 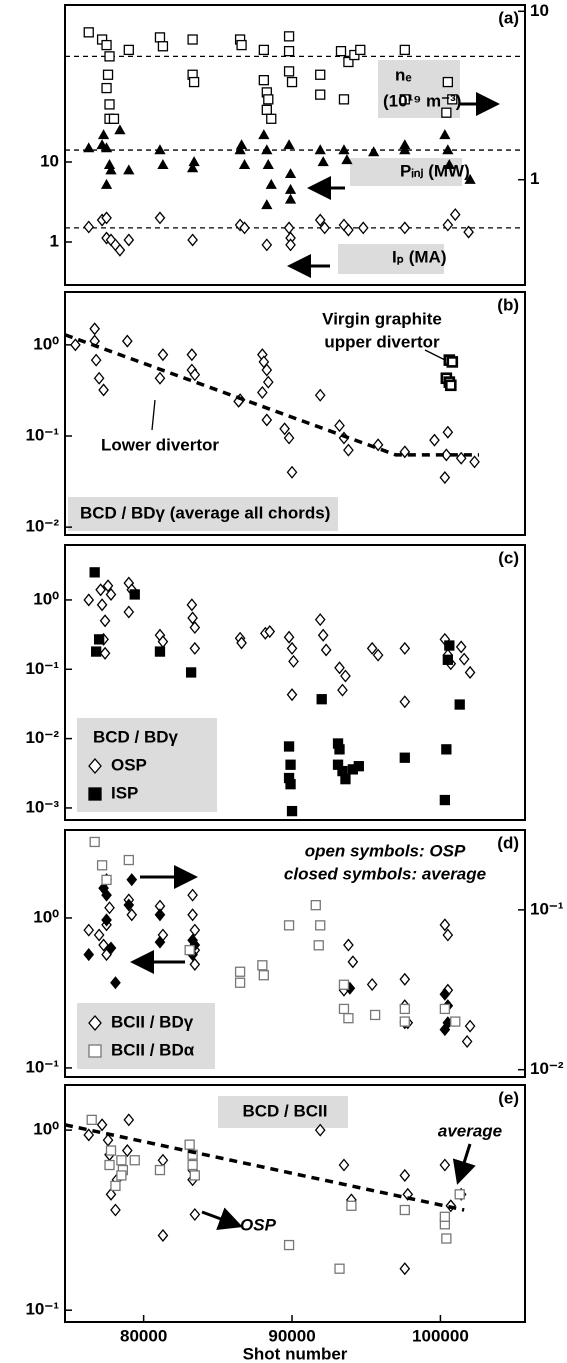 I want to click on arrow, so click(x=464, y=1164).